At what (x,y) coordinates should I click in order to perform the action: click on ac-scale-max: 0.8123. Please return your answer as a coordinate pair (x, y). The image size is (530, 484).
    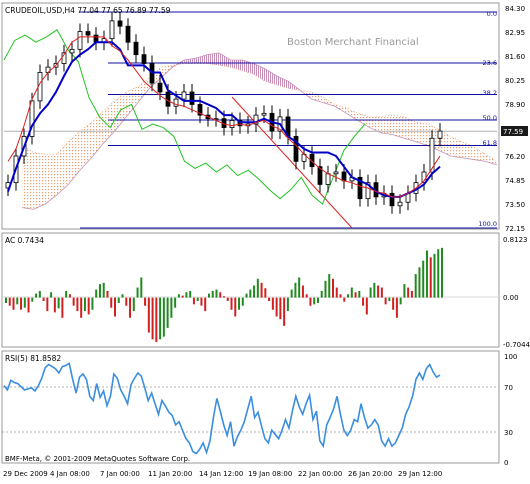
    Looking at the image, I should click on (515, 240).